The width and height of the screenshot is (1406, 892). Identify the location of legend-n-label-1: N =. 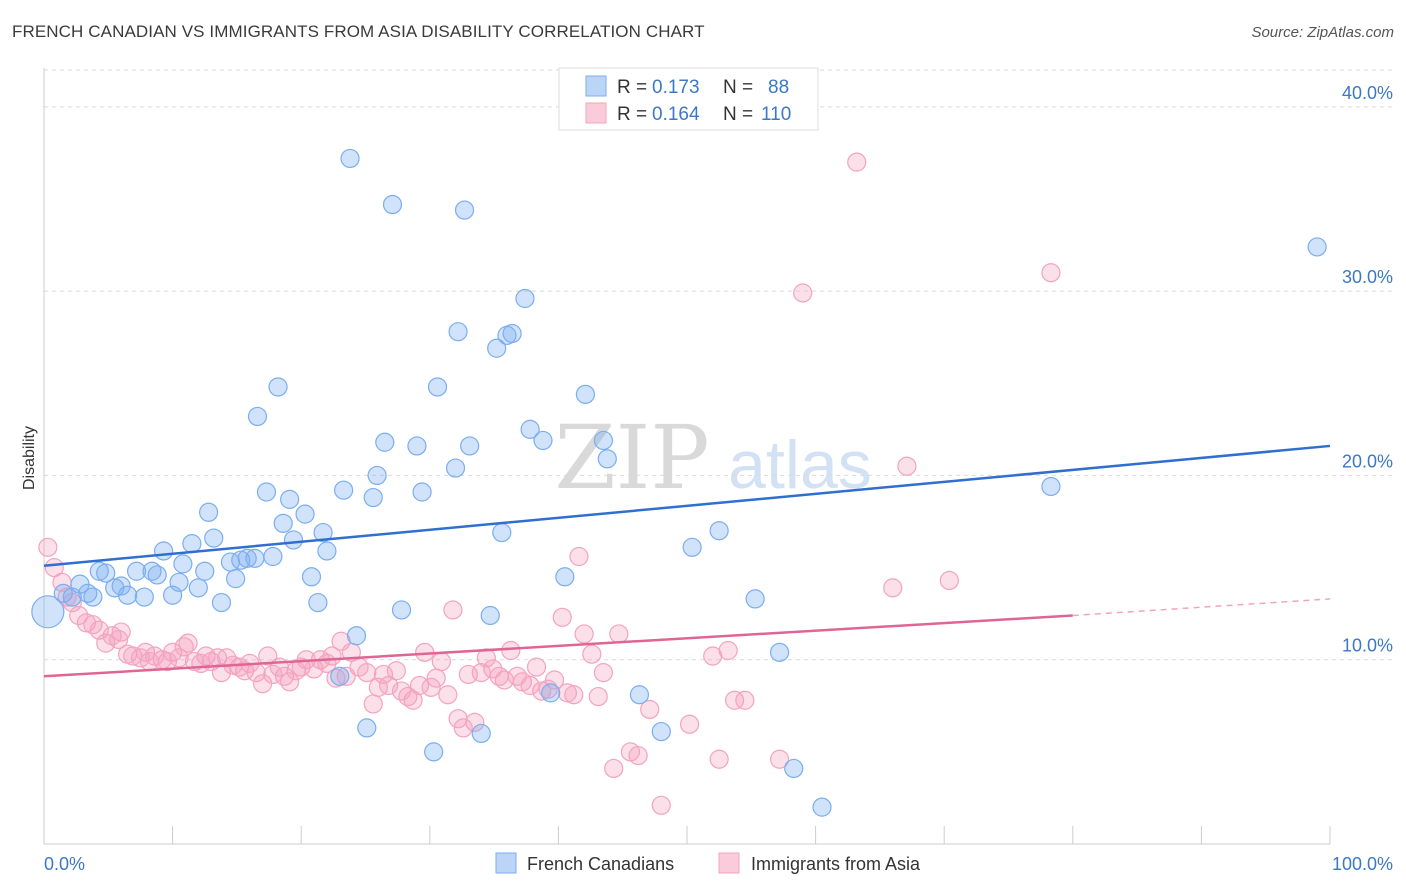
(738, 87).